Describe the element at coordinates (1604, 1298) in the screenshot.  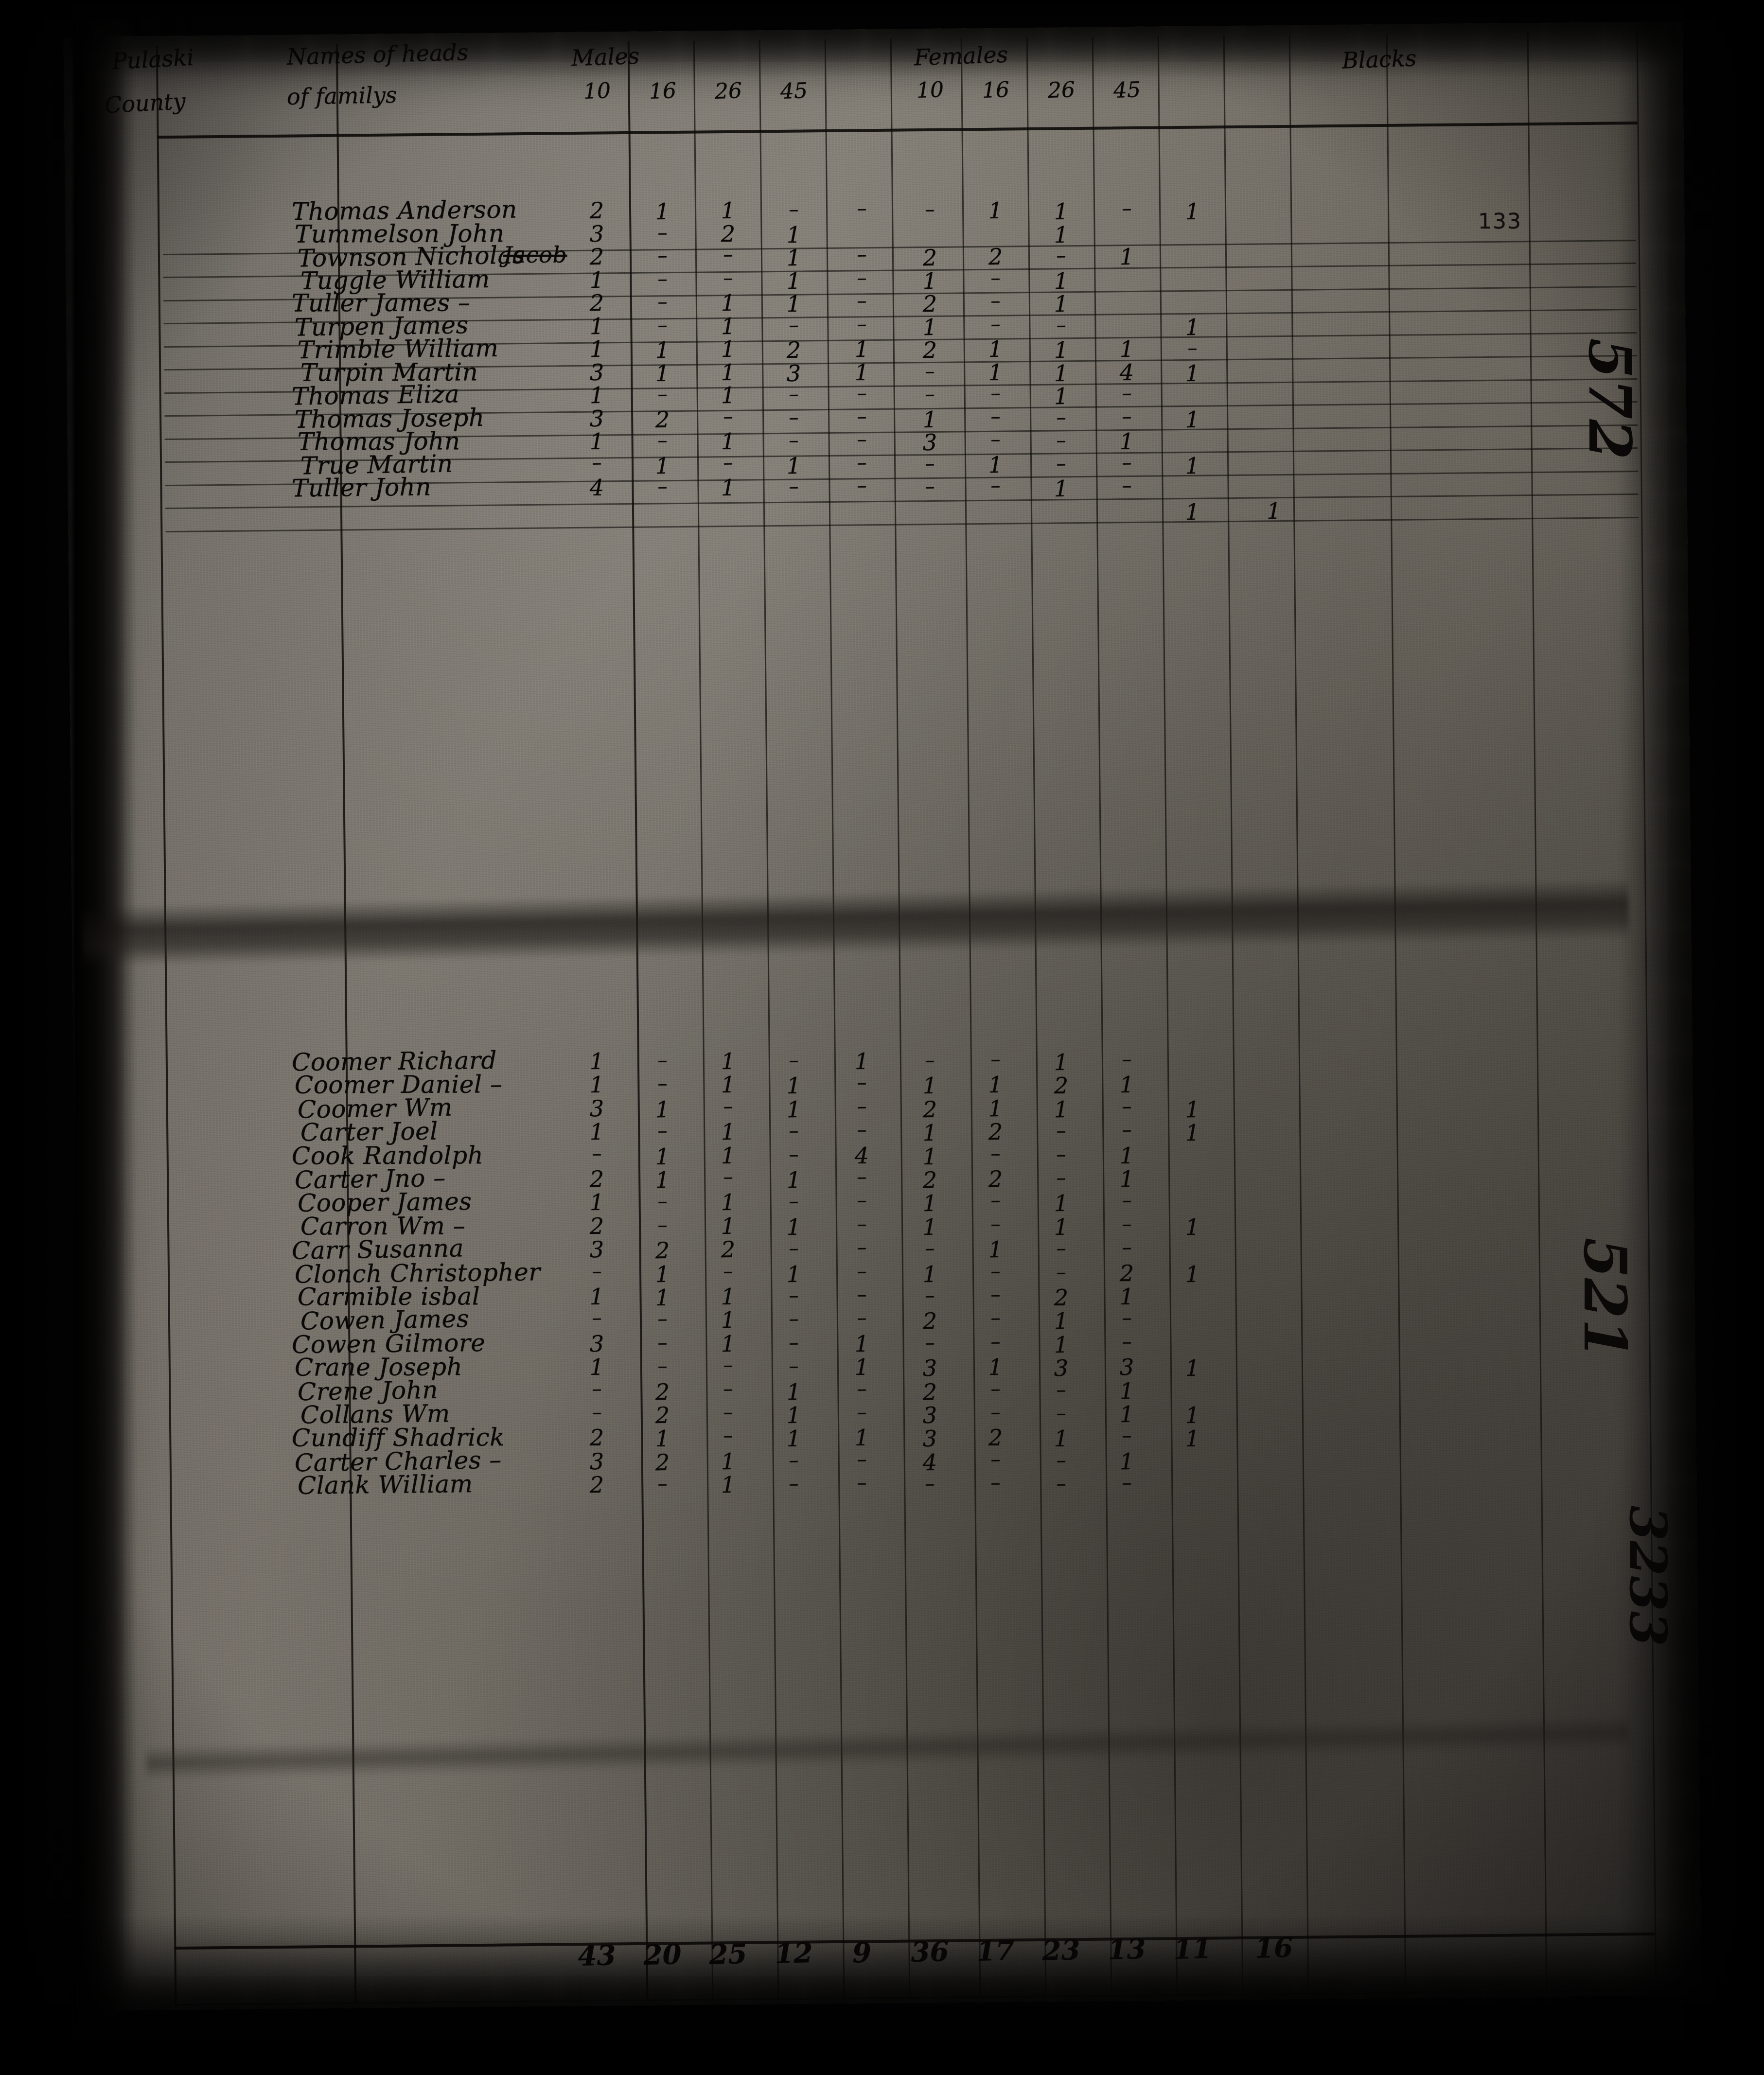
I see `margin-tally-number-2: 521` at that location.